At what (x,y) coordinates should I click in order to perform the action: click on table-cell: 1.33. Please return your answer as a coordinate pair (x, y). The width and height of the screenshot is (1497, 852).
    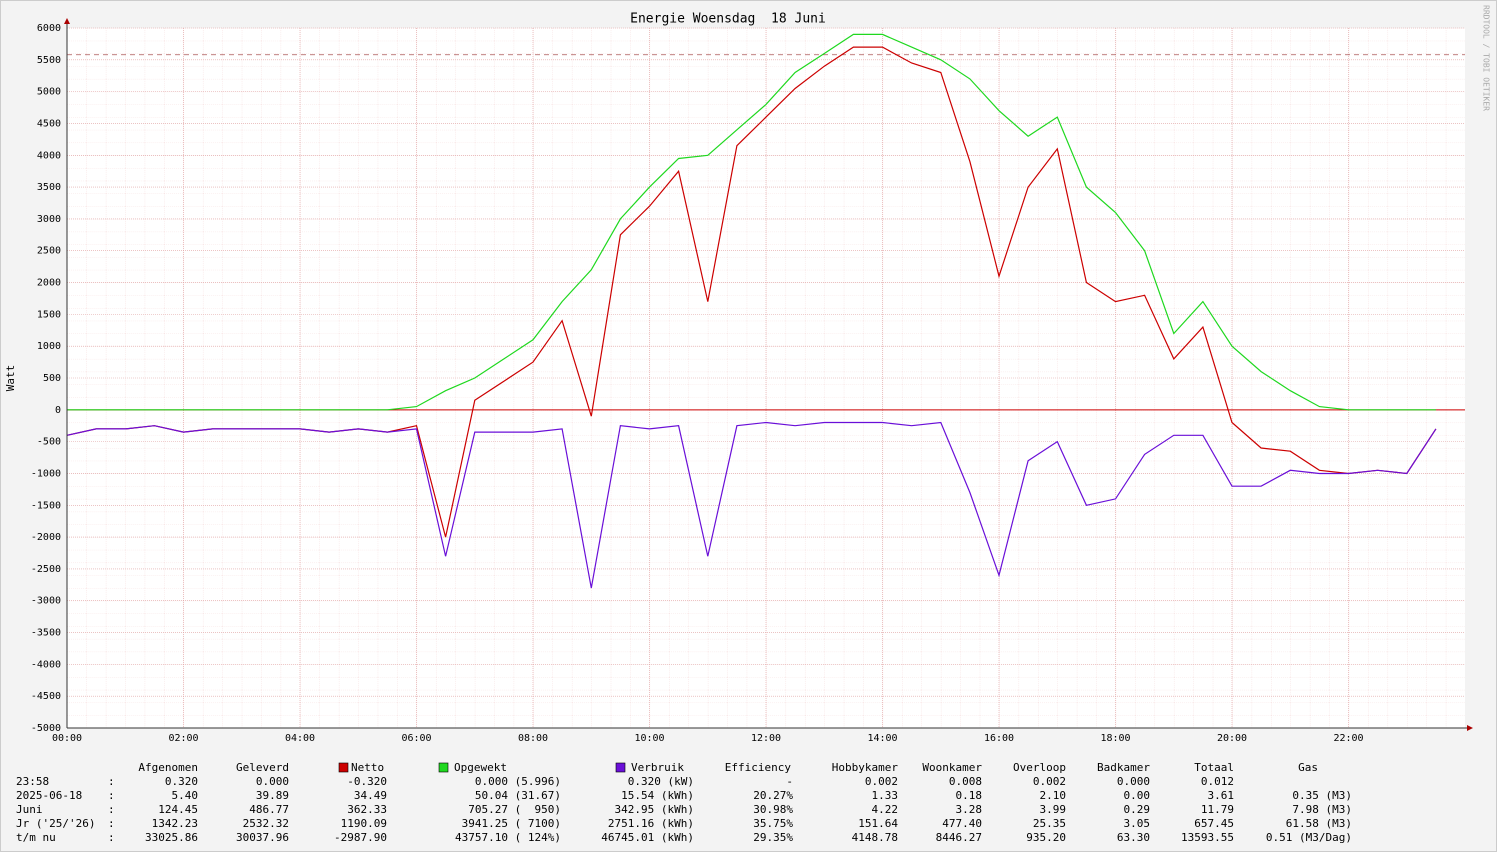
    Looking at the image, I should click on (885, 795).